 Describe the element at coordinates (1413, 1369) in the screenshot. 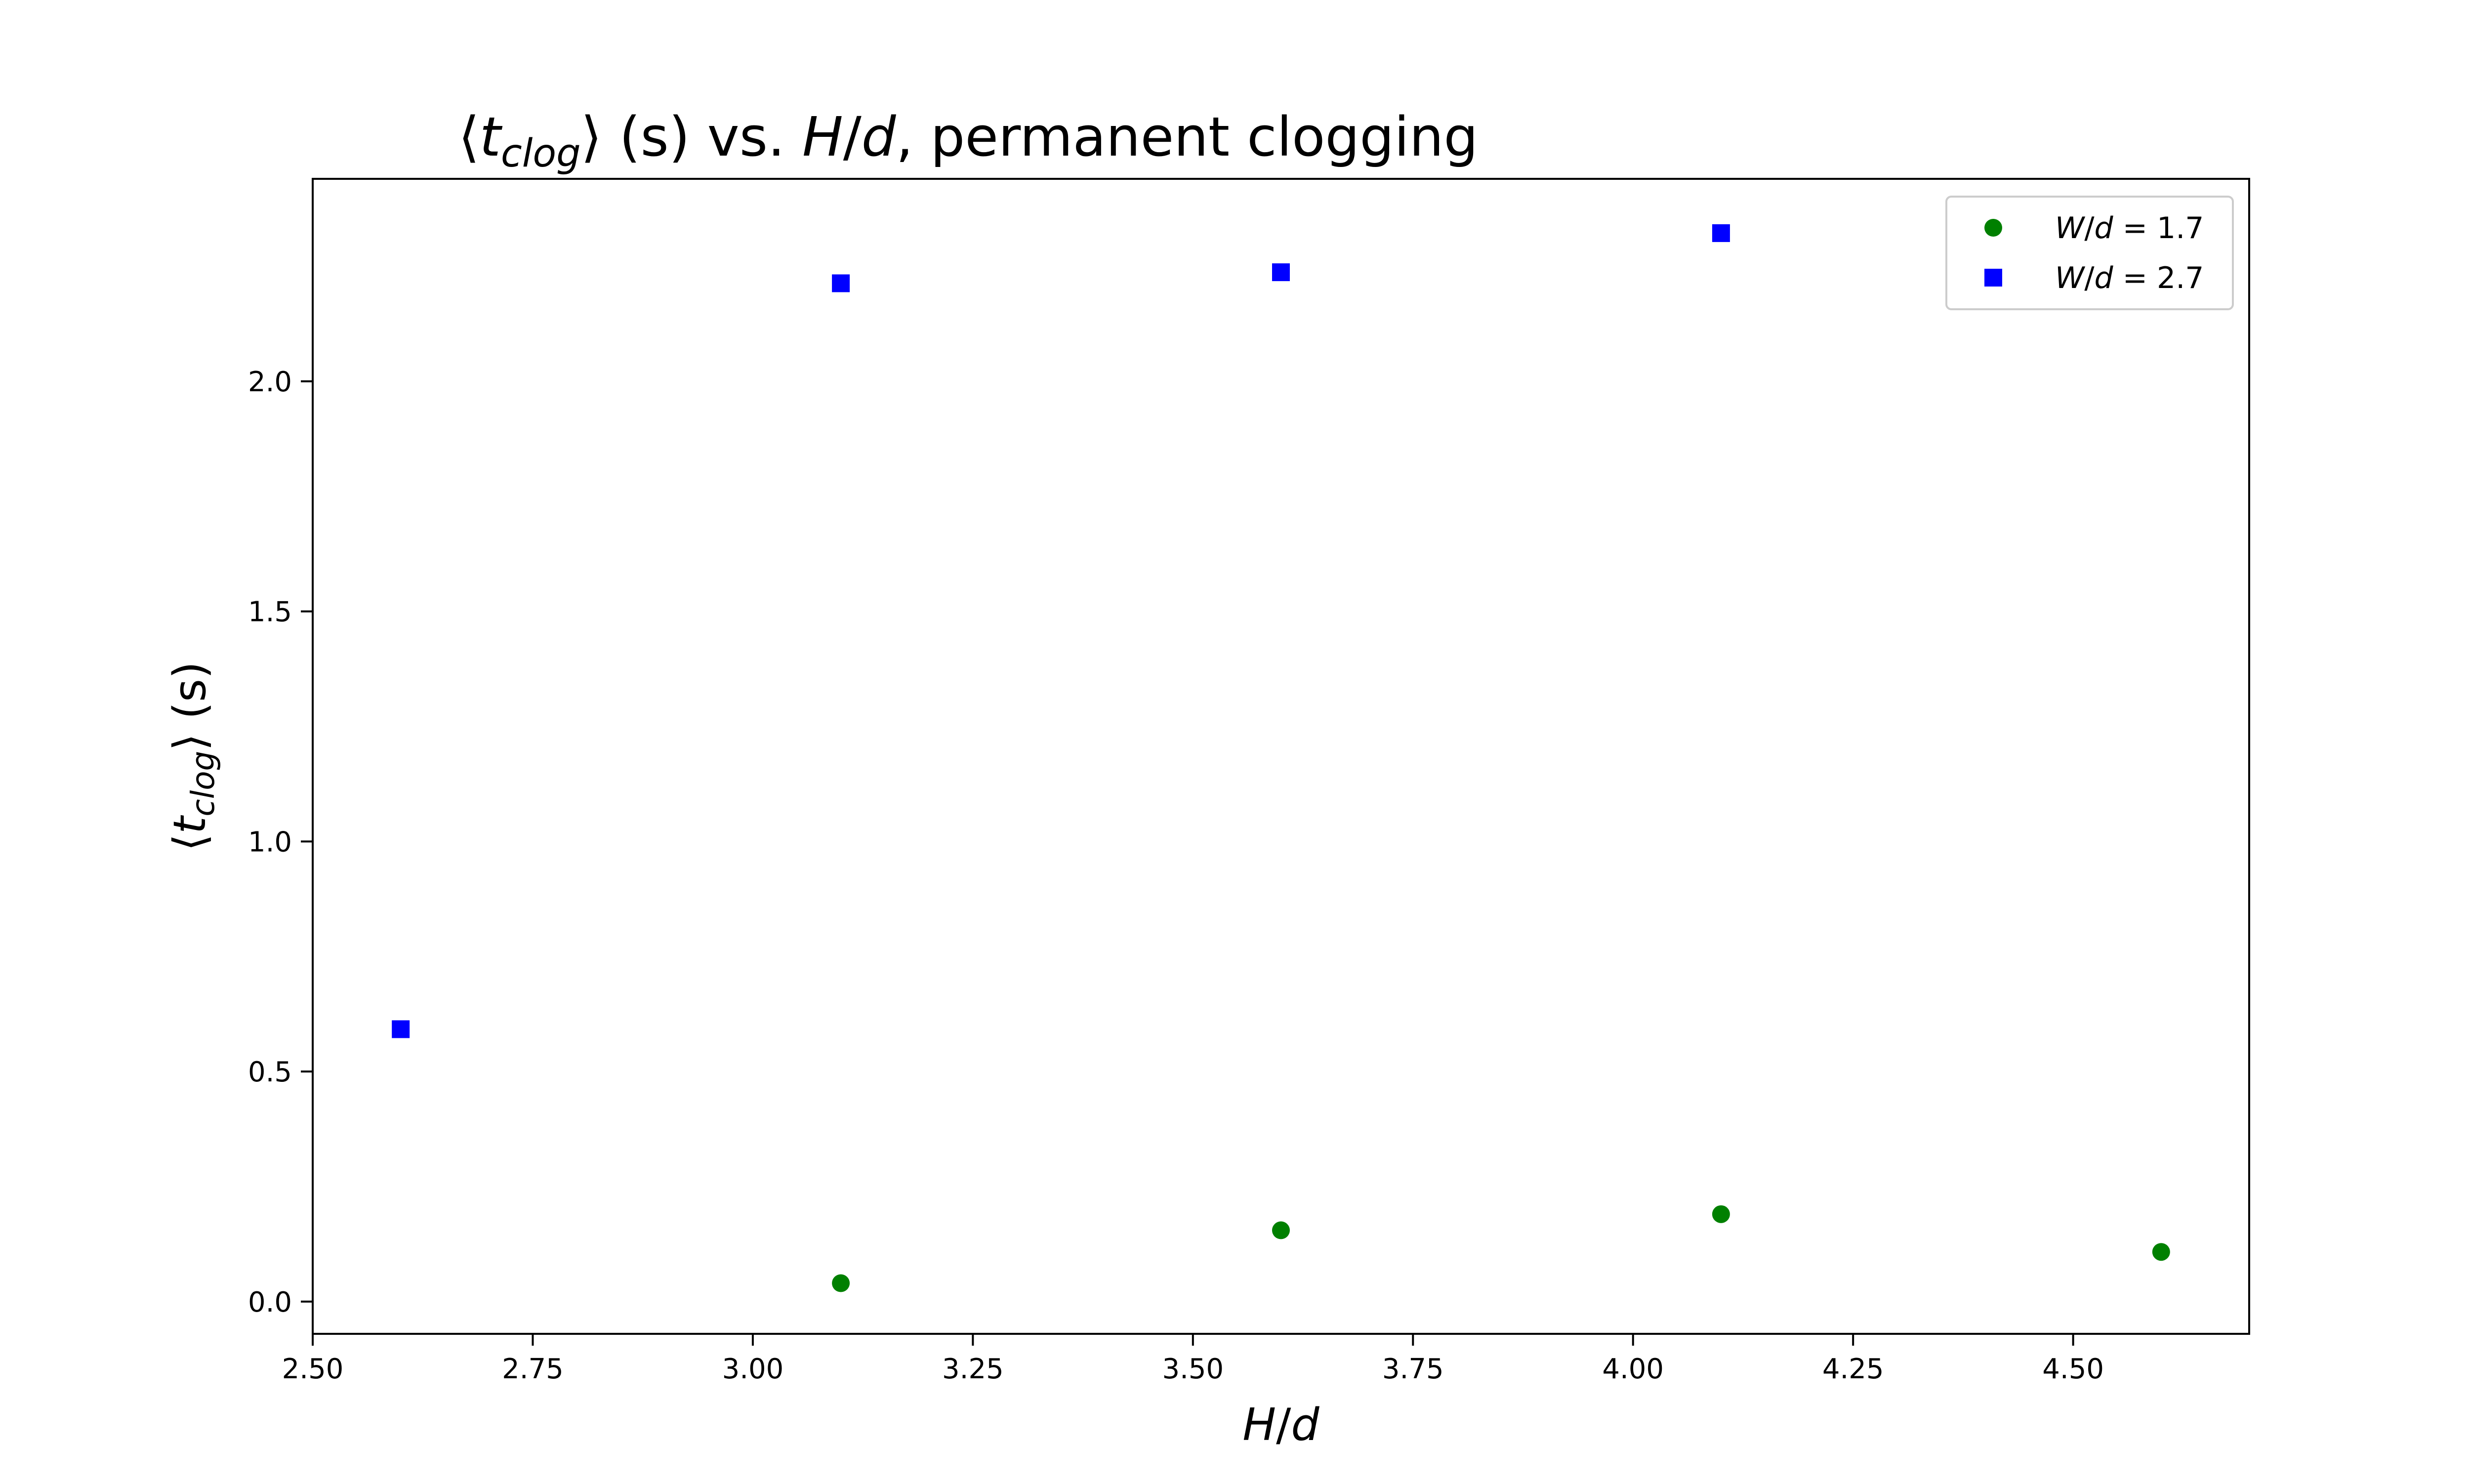

I see `x-tick-label: 3.75` at that location.